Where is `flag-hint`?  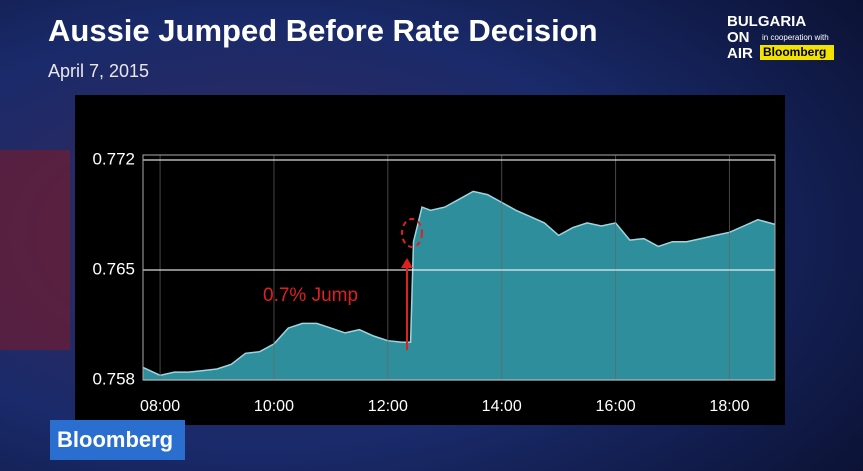
flag-hint is located at coordinates (35, 250).